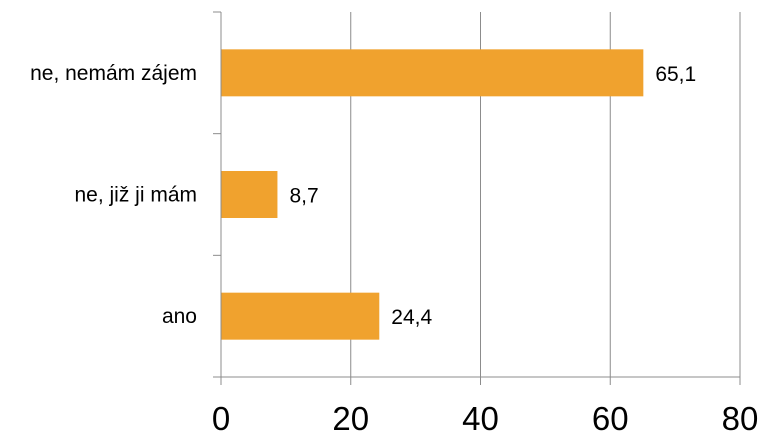 The height and width of the screenshot is (436, 764). Describe the element at coordinates (480, 418) in the screenshot. I see `x-tick-label: 40` at that location.